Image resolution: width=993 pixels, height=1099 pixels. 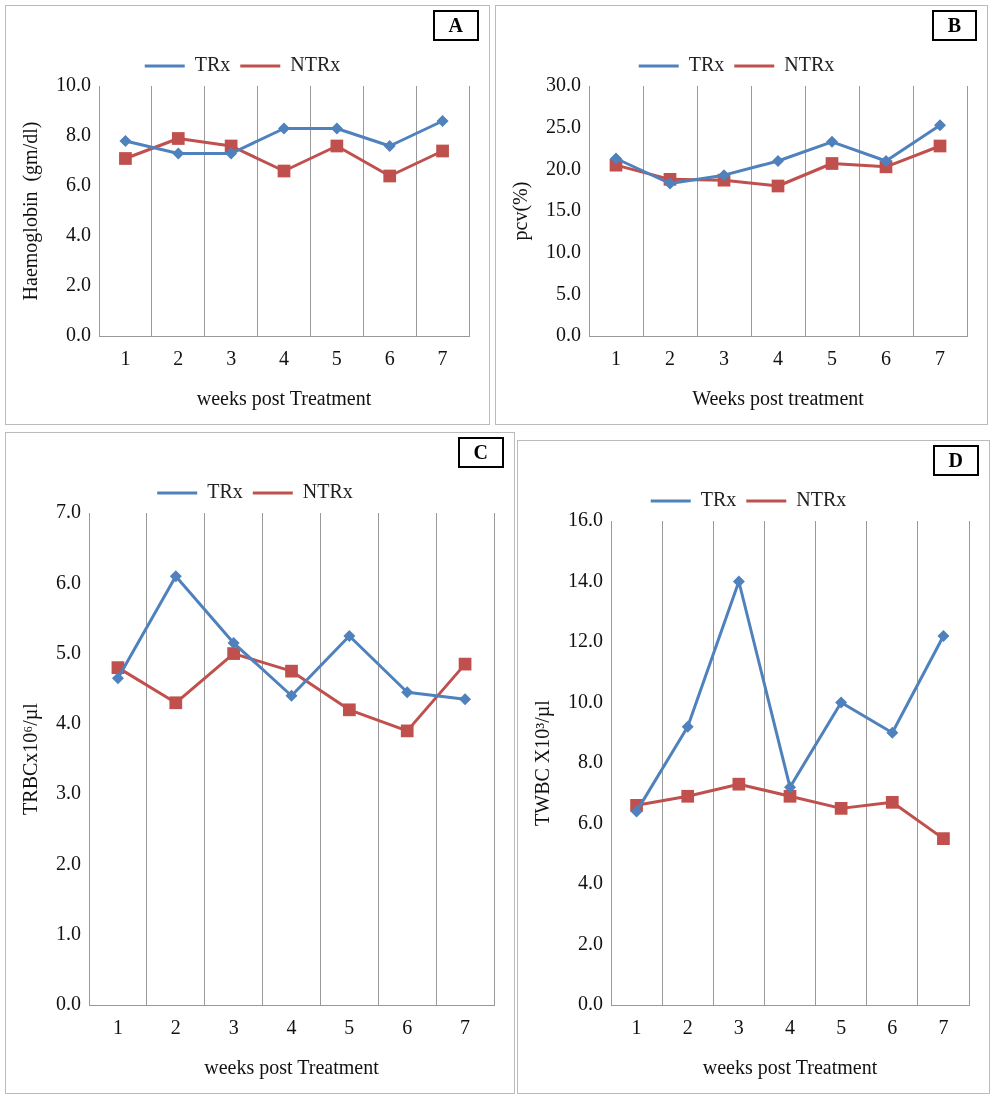 I want to click on y-tick-label: 12.0, so click(x=585, y=640).